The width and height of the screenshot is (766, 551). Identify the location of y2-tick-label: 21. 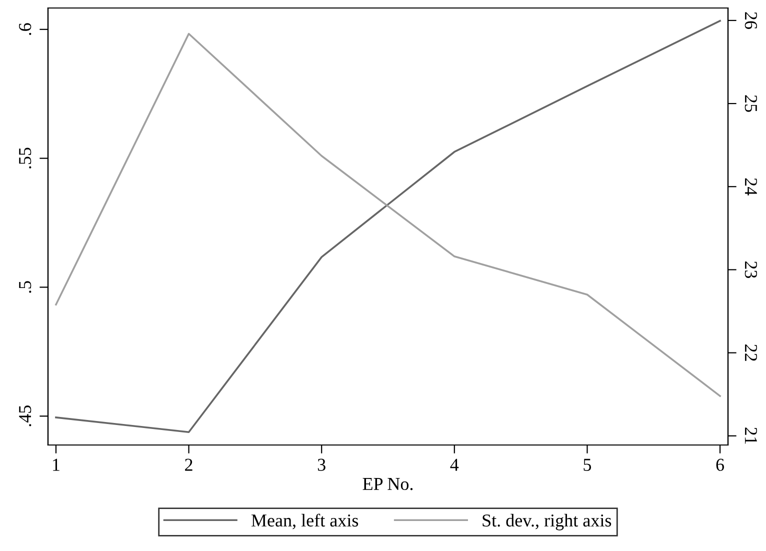
(751, 436).